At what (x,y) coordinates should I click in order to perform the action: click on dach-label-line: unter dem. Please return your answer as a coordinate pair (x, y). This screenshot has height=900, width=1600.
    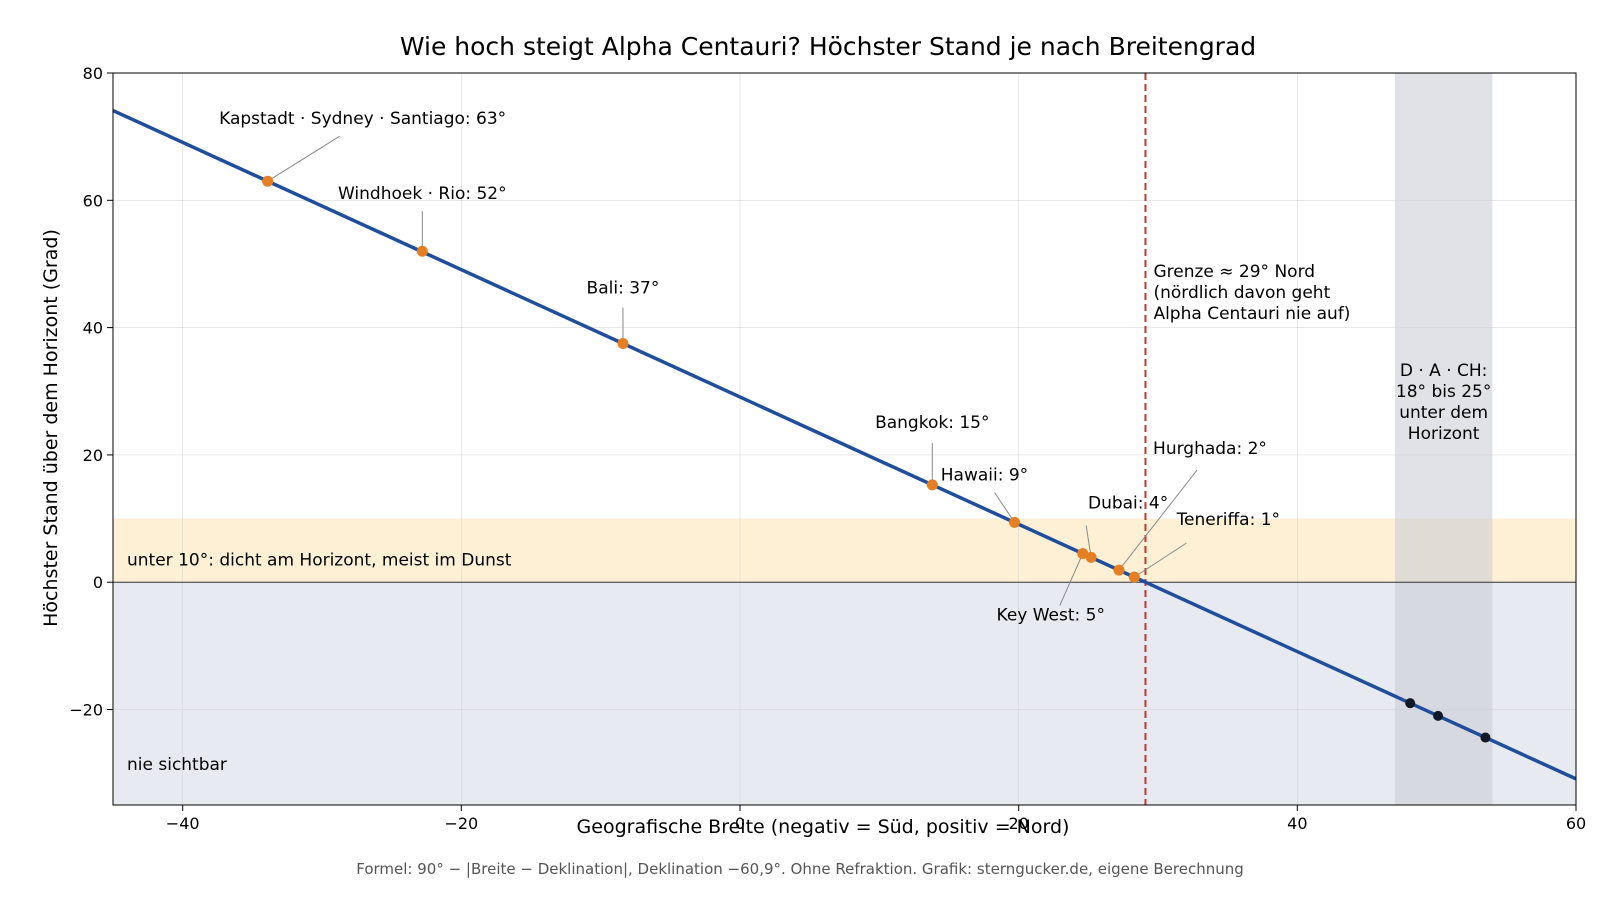
    Looking at the image, I should click on (1443, 413).